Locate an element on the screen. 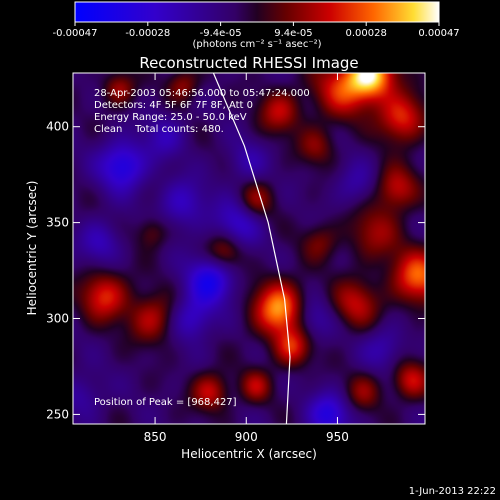 This screenshot has height=500, width=500. peak-position-label: Position of Peak = [968,427] is located at coordinates (165, 402).